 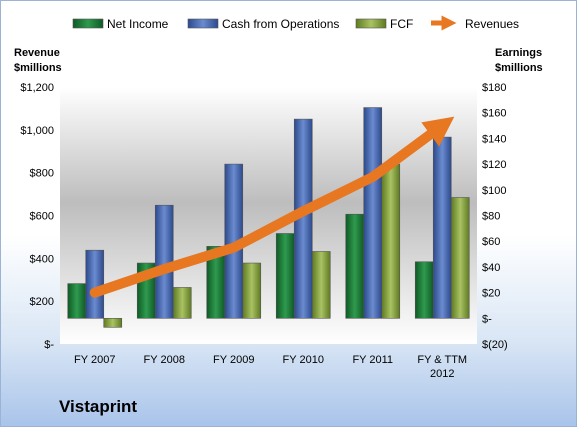 I want to click on category-label: FY 2011, so click(x=372, y=360).